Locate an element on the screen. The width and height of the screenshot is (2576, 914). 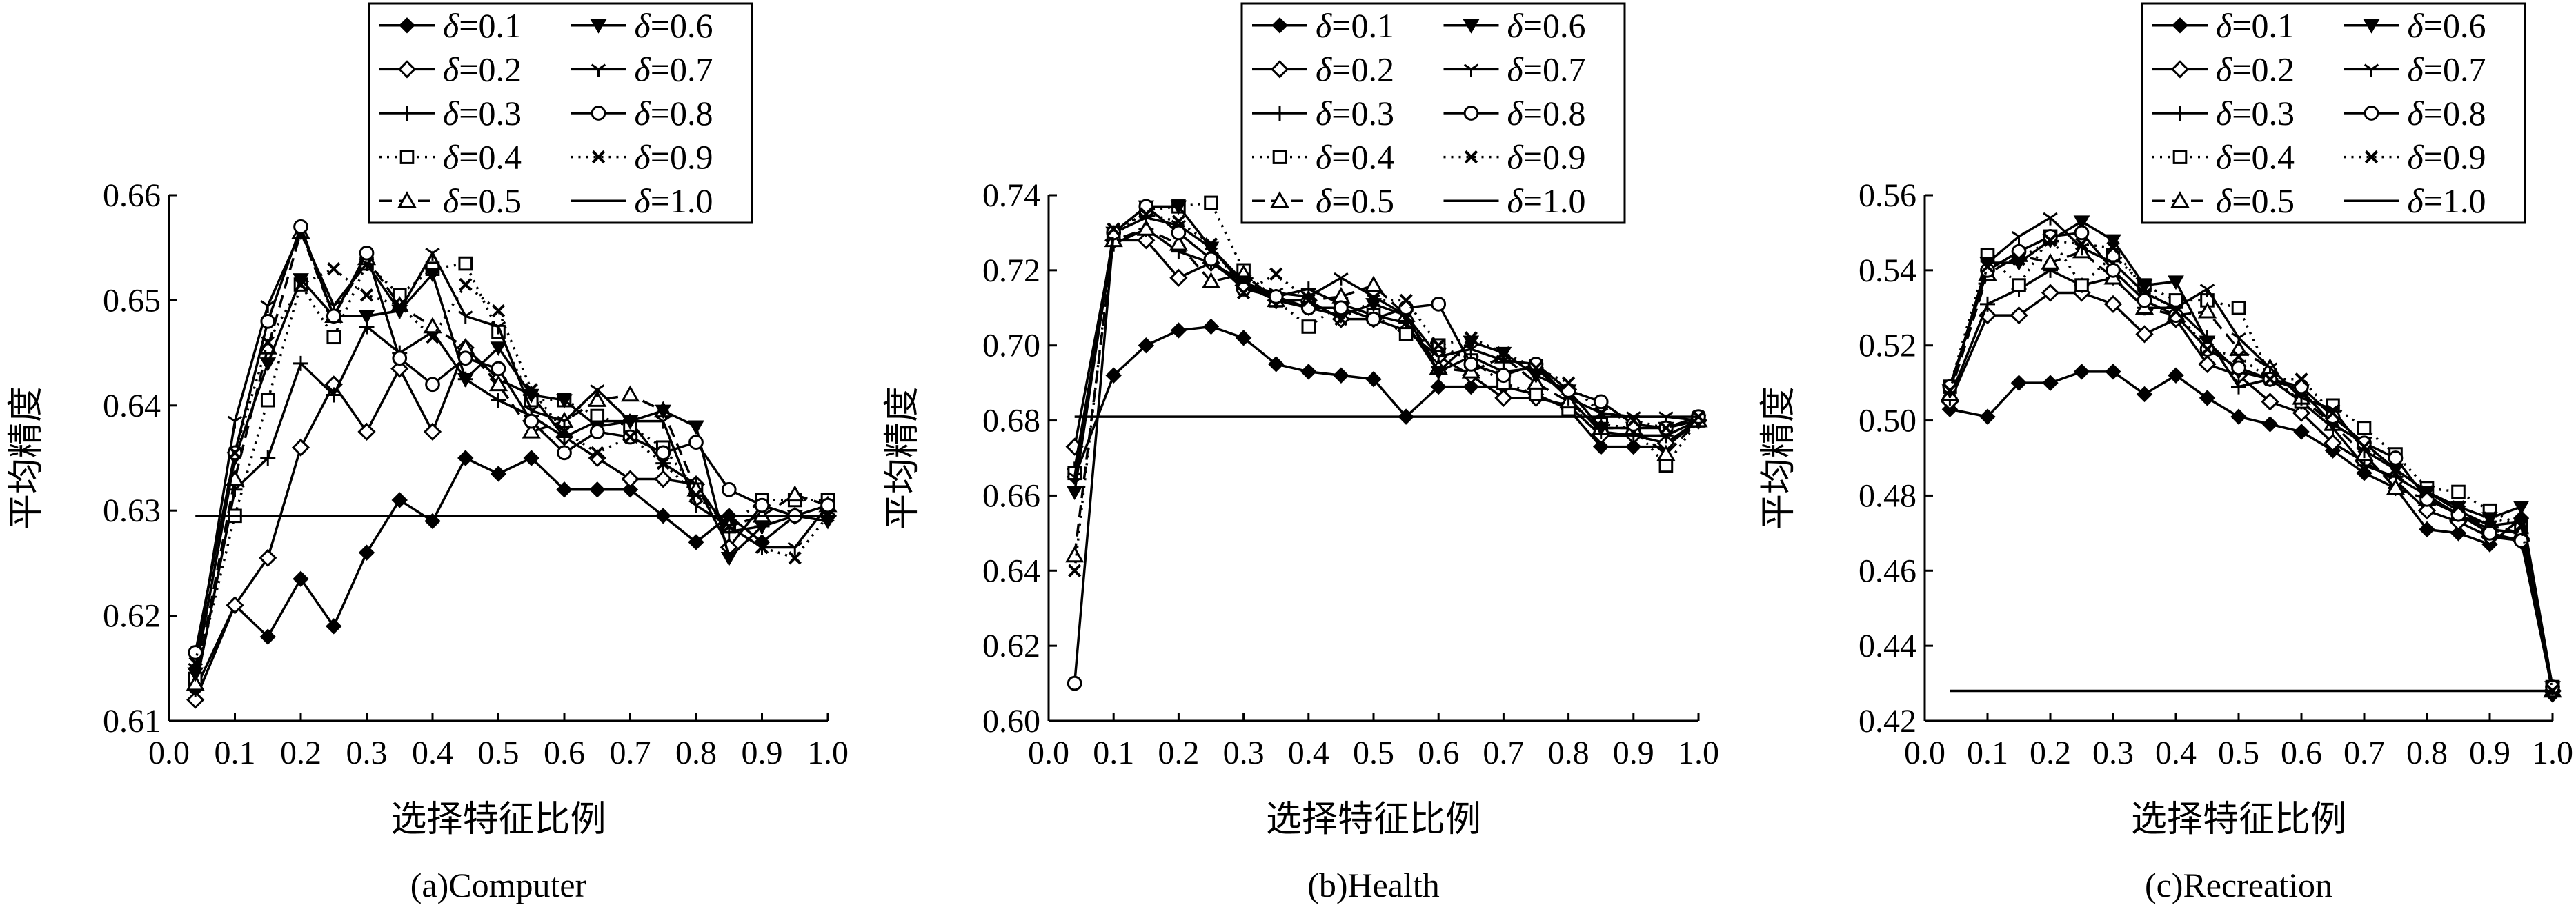
x-tick-label: 0.9 is located at coordinates (762, 753).